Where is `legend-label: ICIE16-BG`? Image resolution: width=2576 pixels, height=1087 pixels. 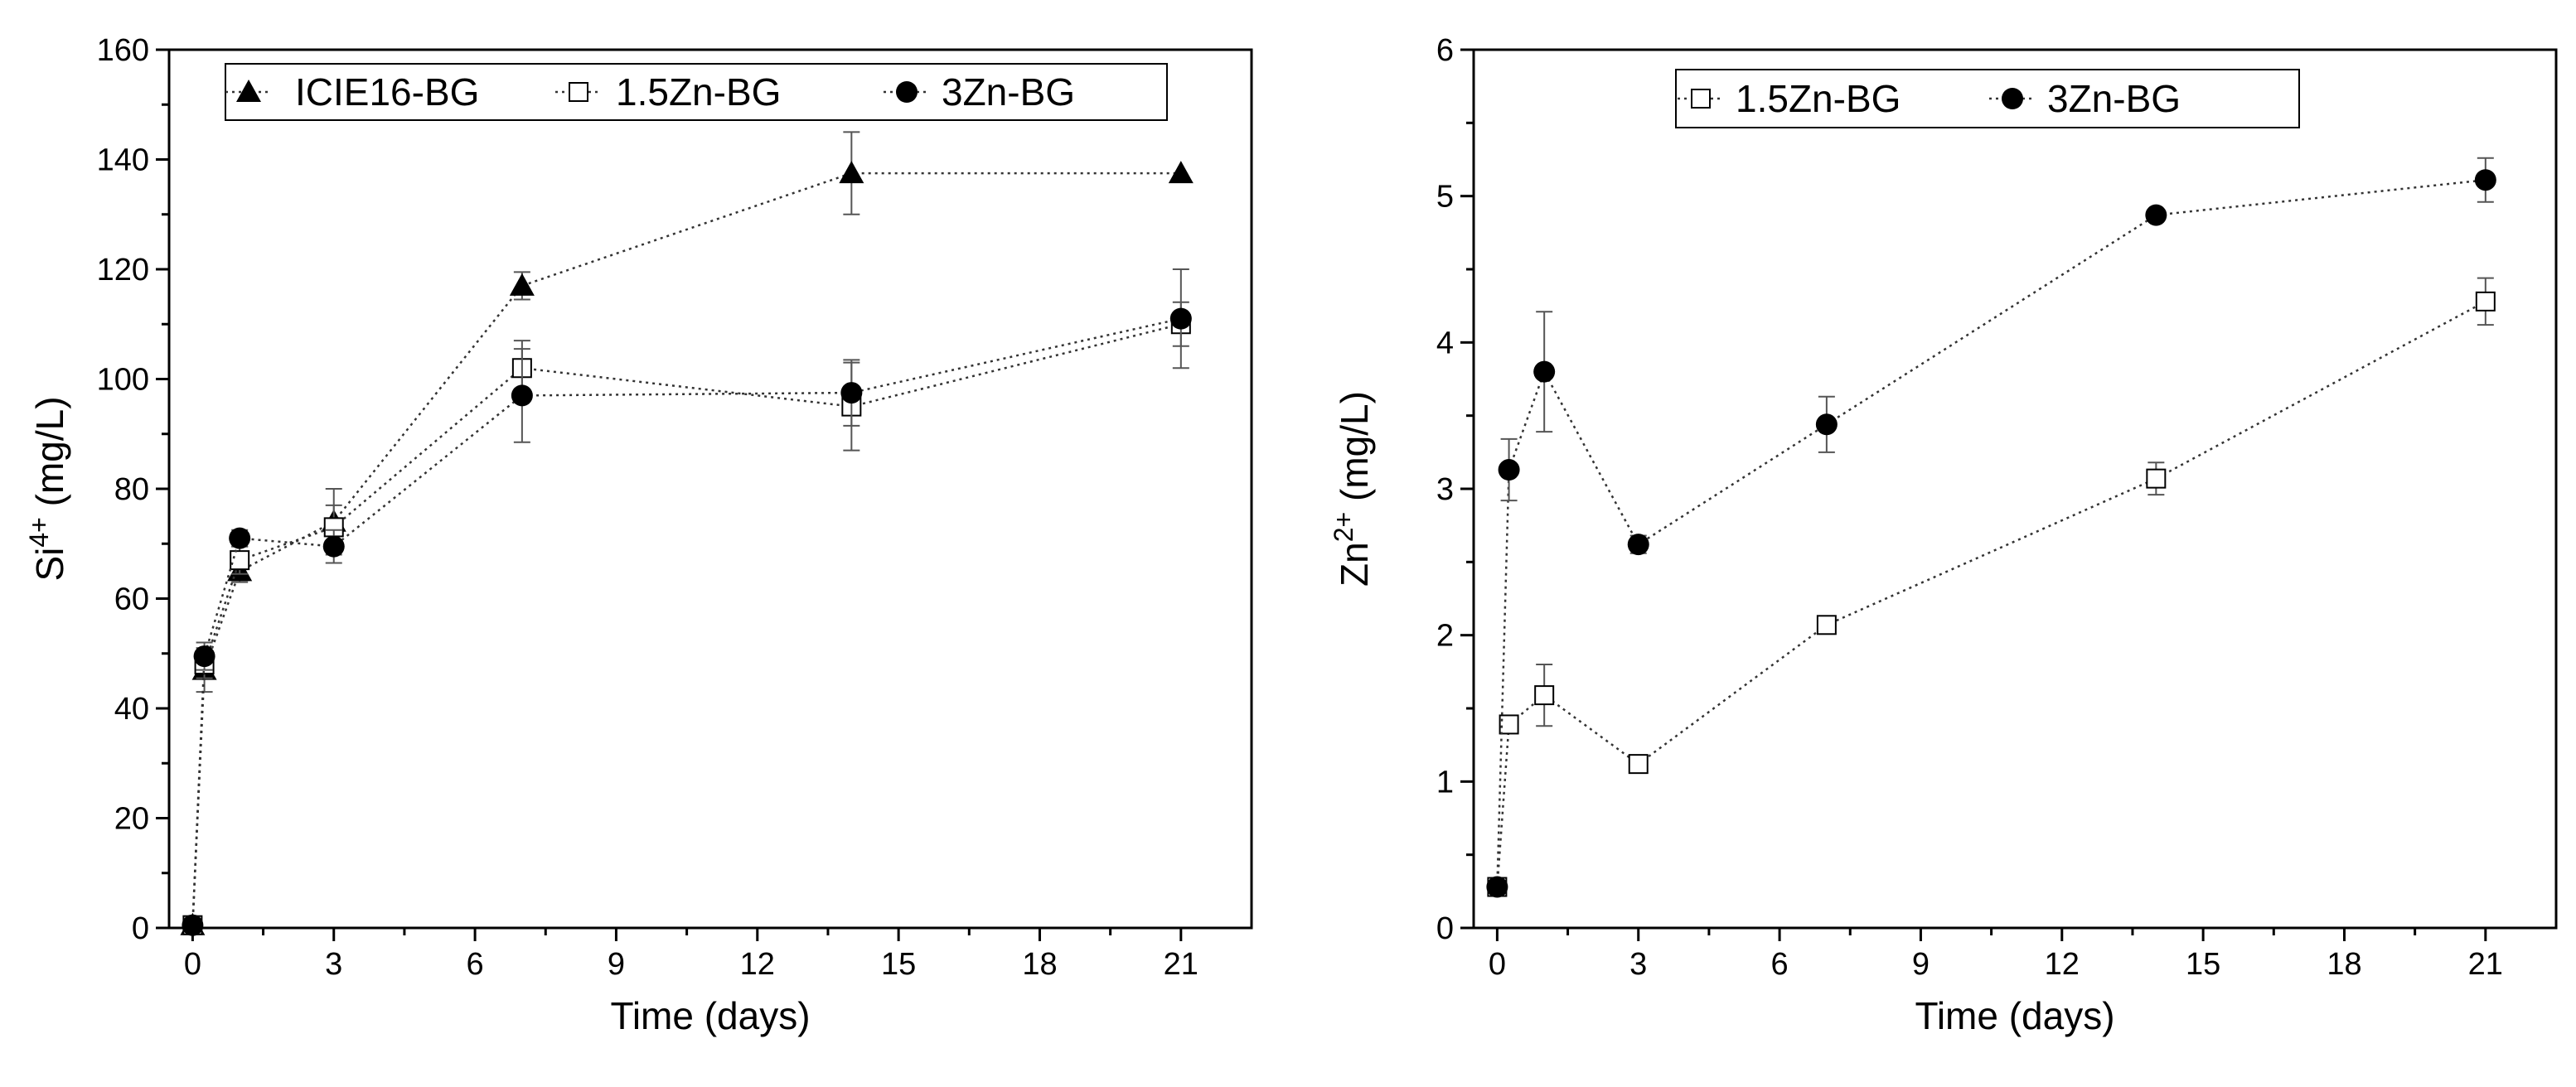
legend-label: ICIE16-BG is located at coordinates (387, 92).